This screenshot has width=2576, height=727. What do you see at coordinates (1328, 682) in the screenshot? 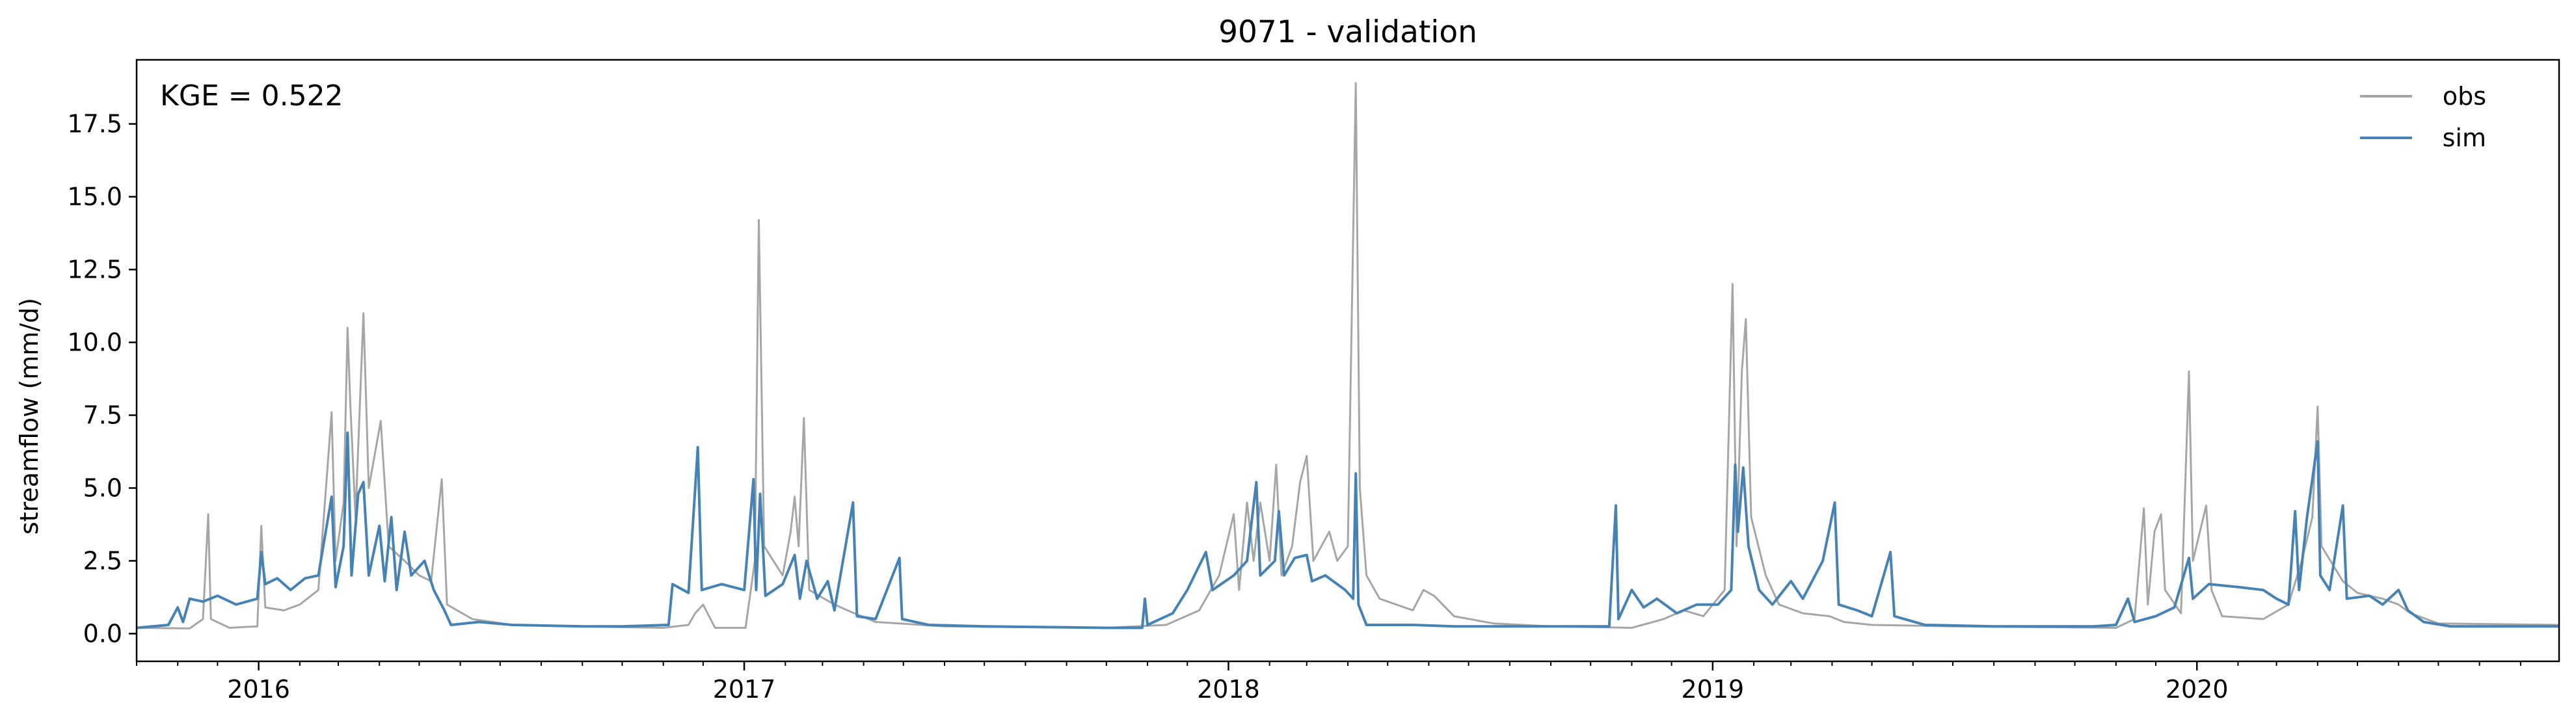
I see `x-axis: 2016 2017 2018 2019 2020` at bounding box center [1328, 682].